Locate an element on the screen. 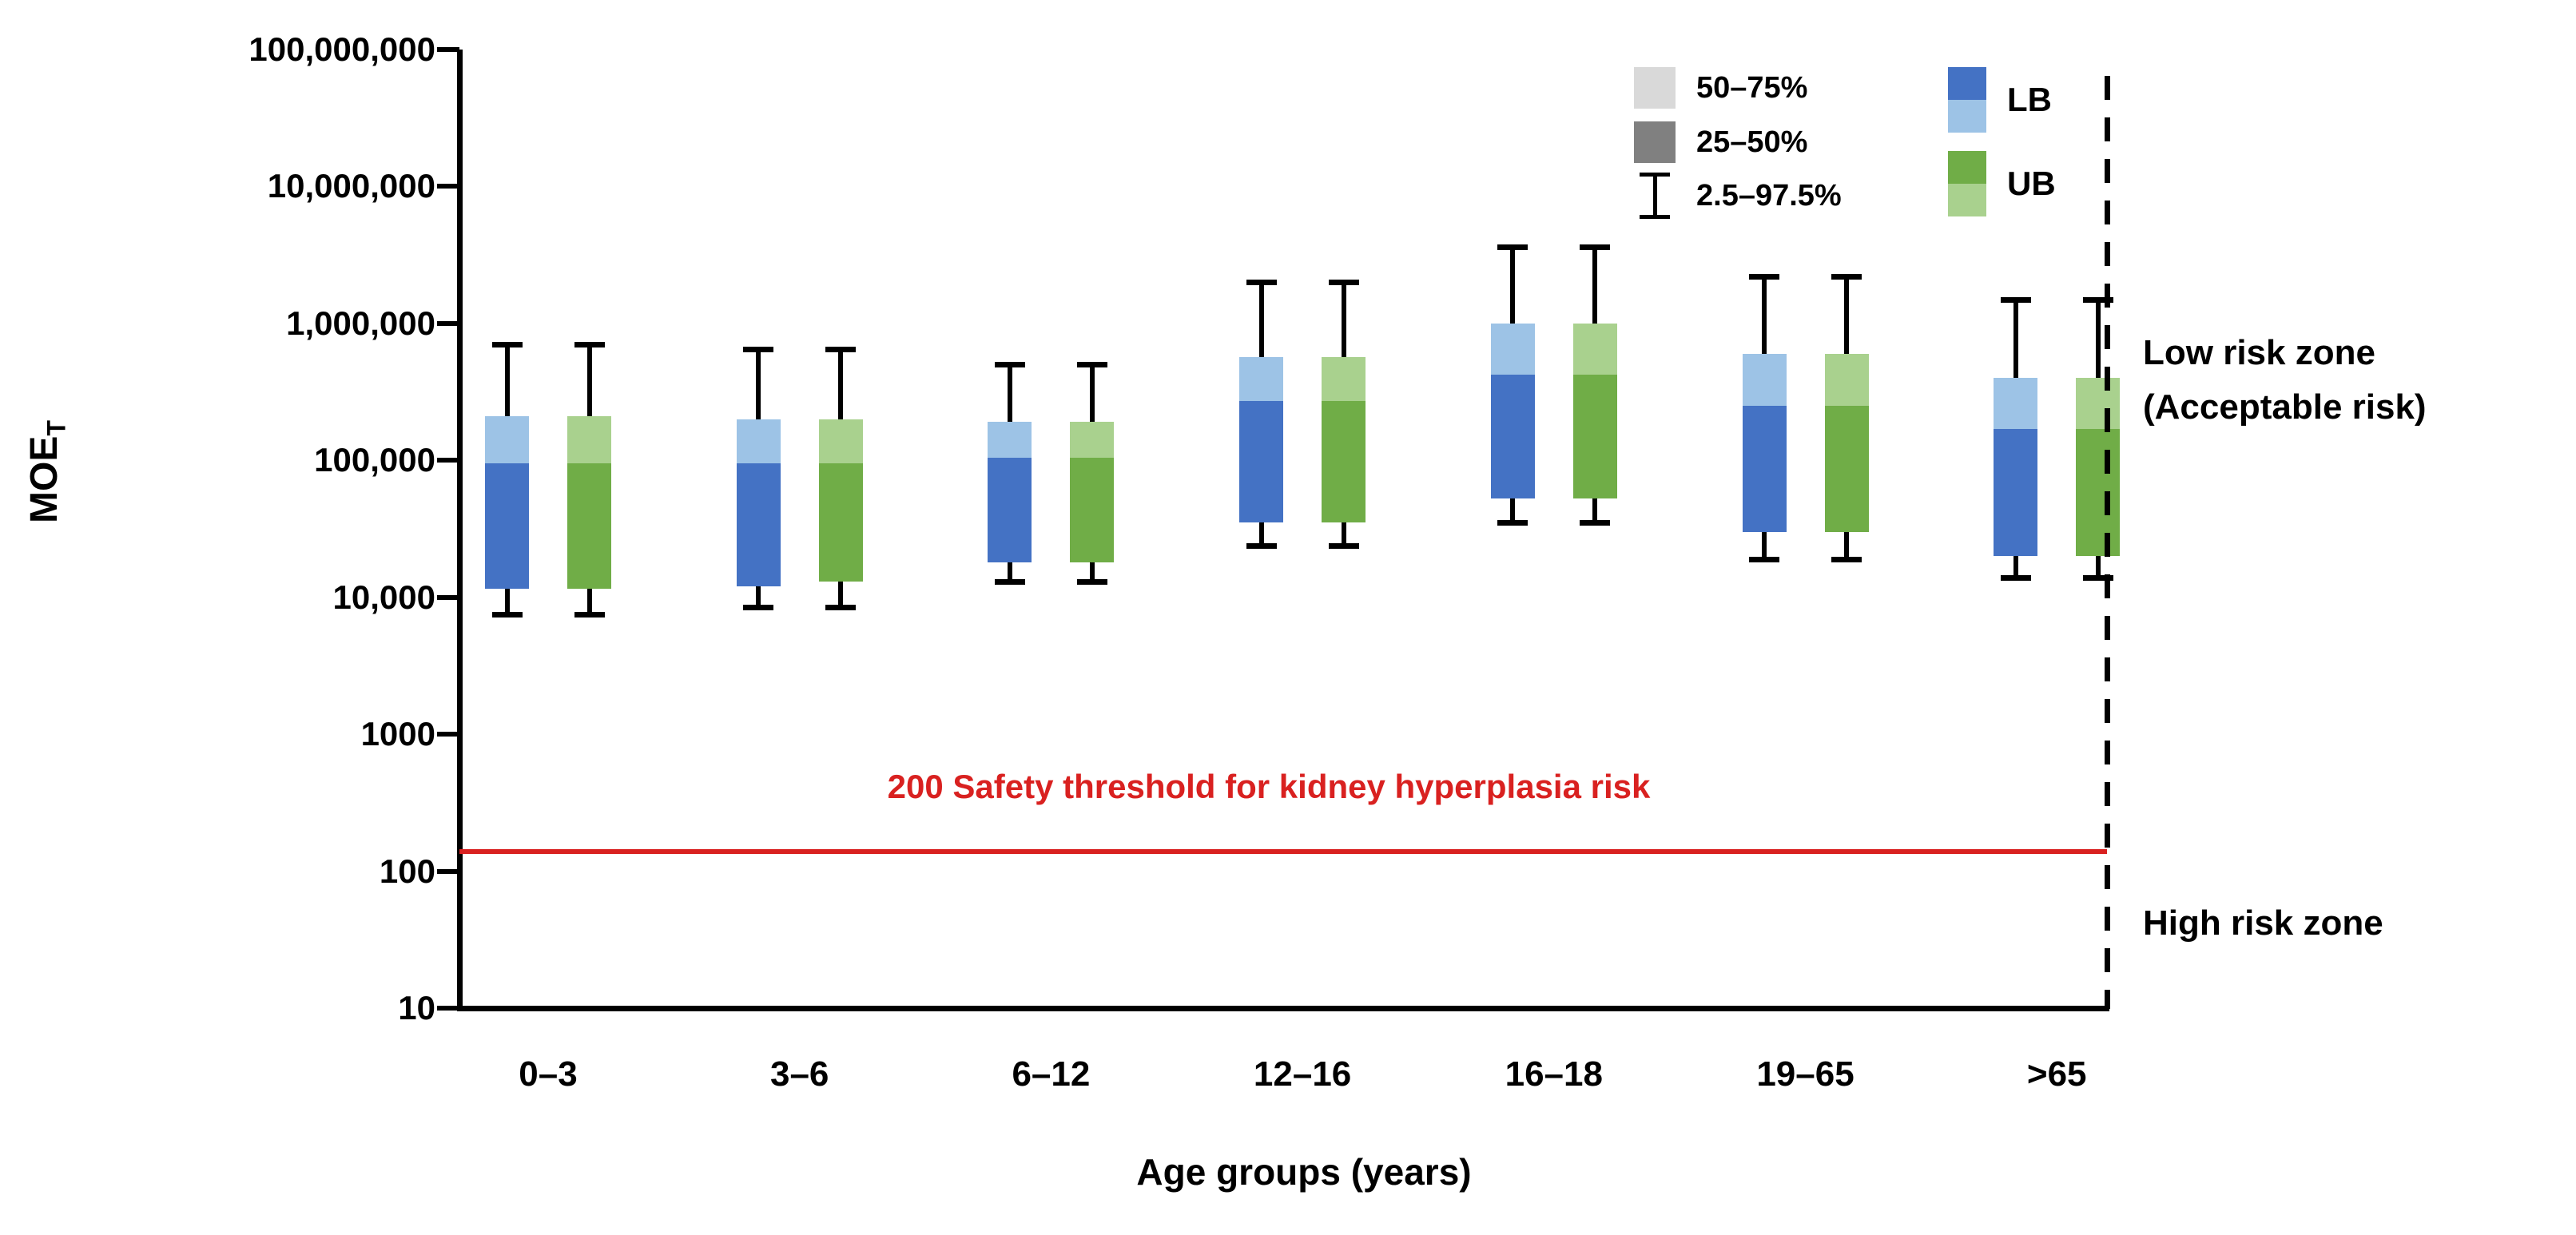  y-tick-label: 10 is located at coordinates (416, 1008).